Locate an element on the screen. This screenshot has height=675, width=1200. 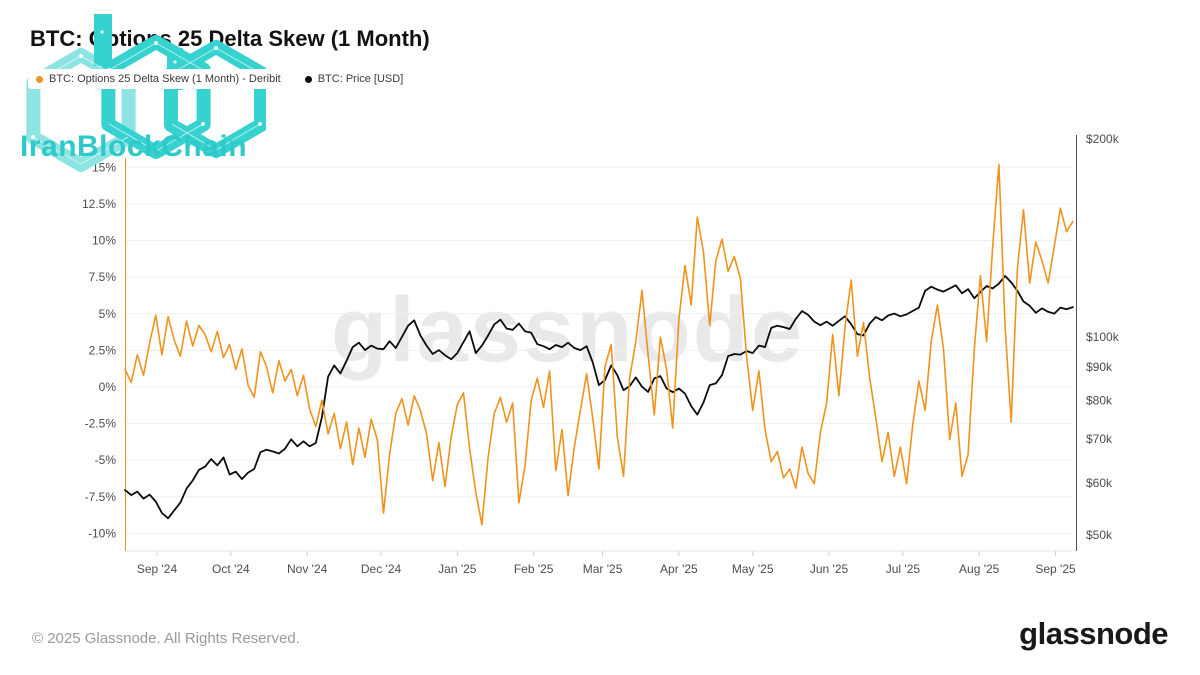
left-axis-labels: 15% 12.5% 10% 7.5% 5% 2.5% 0% -2.5% -5% -7.5% -10% is located at coordinates (99, 350).